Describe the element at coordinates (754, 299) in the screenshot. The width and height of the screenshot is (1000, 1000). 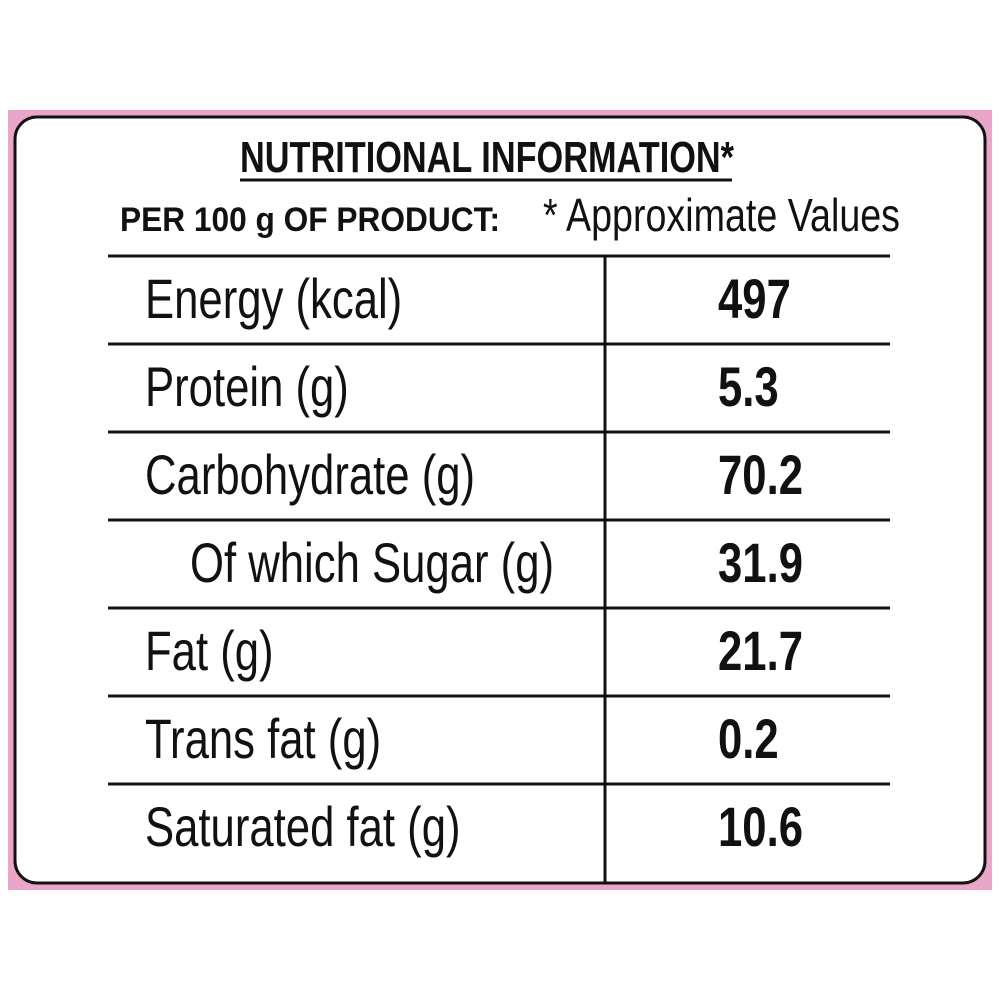
I see `nutrient-value: 497` at that location.